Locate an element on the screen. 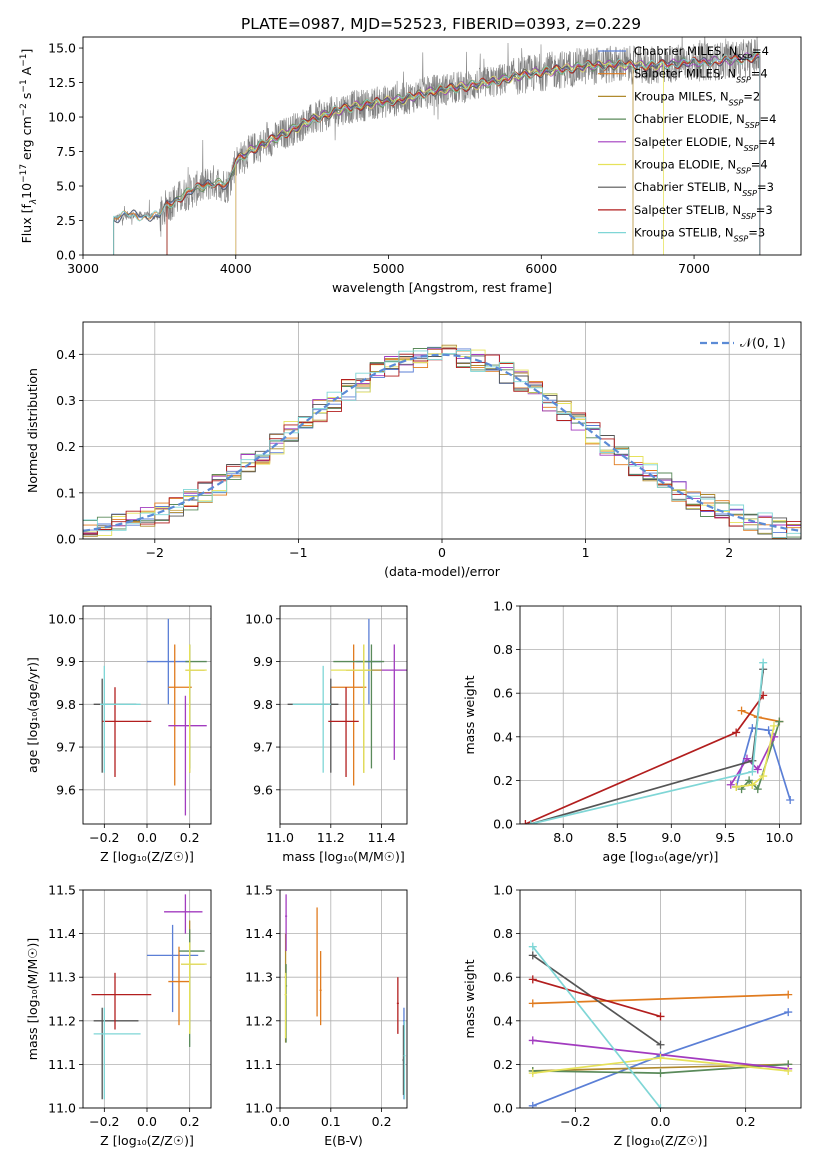 The width and height of the screenshot is (819, 1170). y-axis-label: age [log₁₀(age/yr)] is located at coordinates (32, 715).